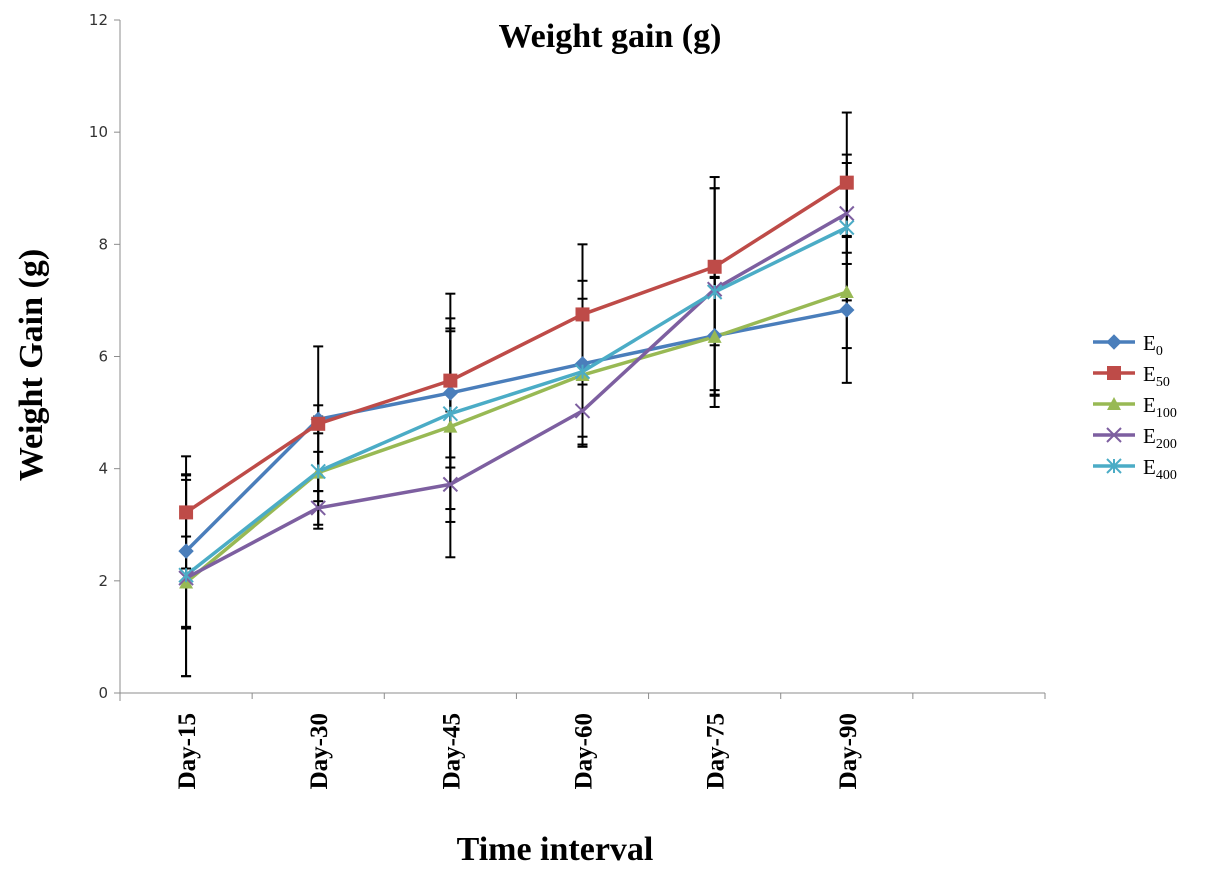 The image size is (1219, 875). I want to click on y-tick-label: 0, so click(103, 693).